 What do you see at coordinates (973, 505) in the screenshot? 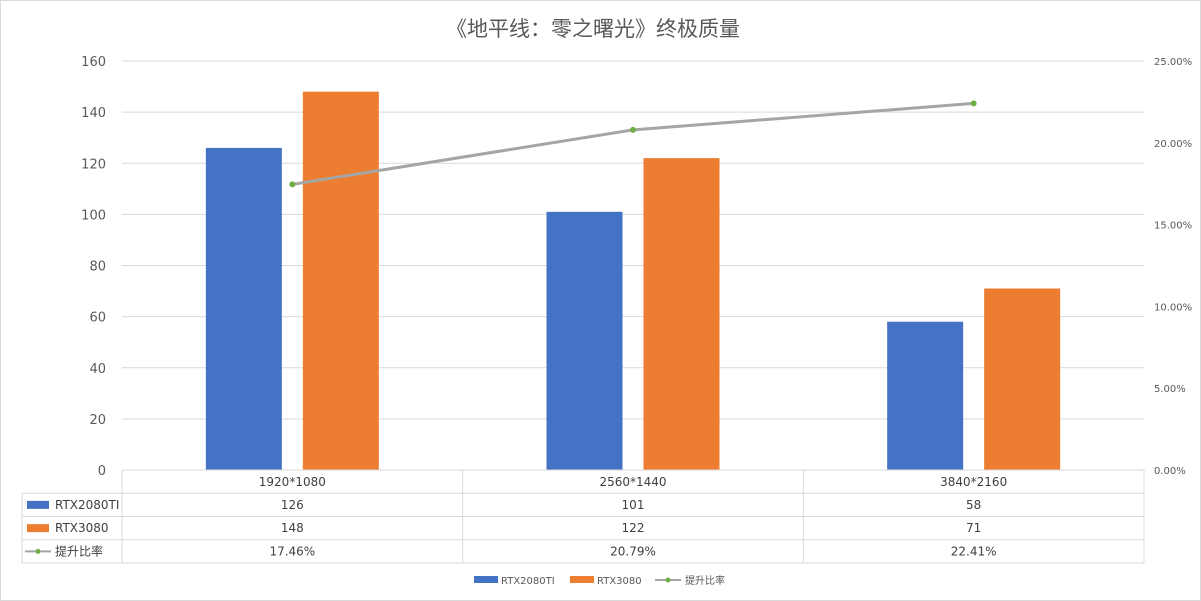
I see `table-cell: 58` at bounding box center [973, 505].